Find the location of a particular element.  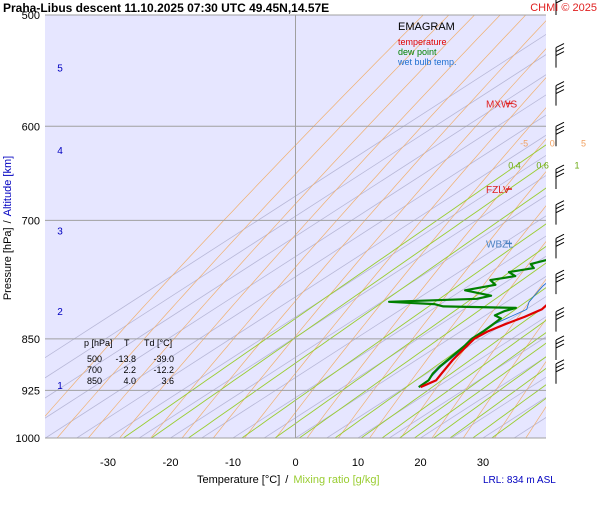

x-axis-mixing-label: Mixing ratio [g/kg] is located at coordinates (336, 480).